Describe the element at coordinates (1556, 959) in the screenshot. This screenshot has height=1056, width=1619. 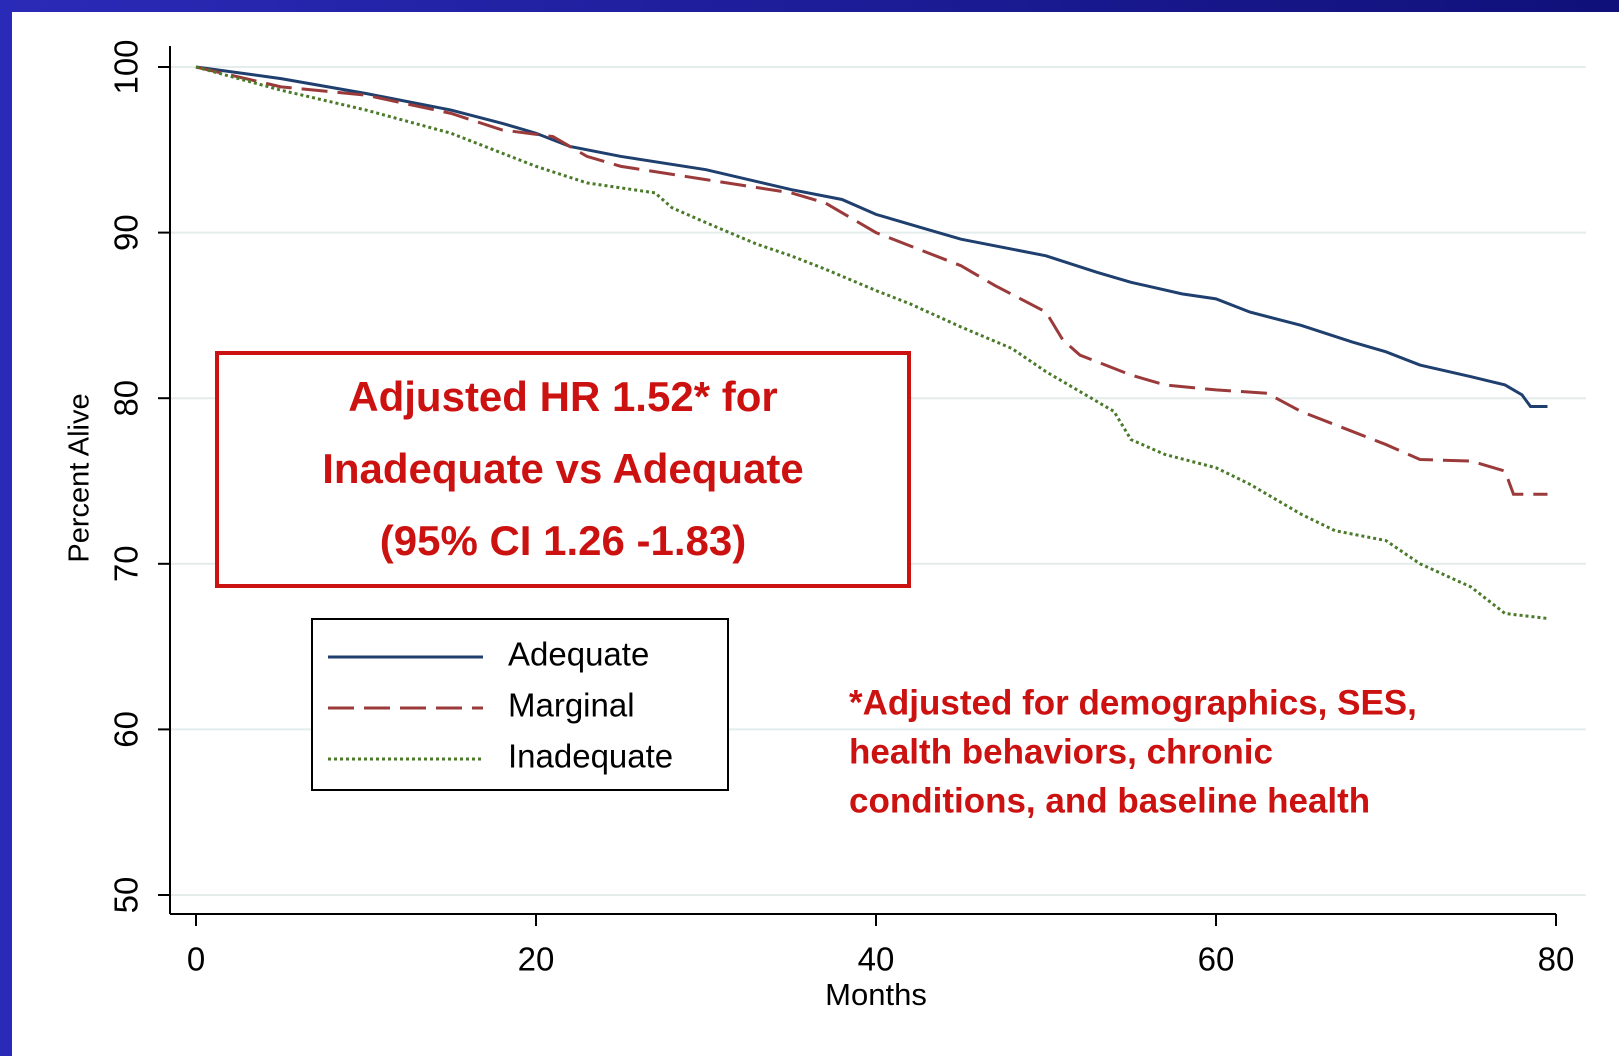
I see `x-tick-label: 80` at that location.